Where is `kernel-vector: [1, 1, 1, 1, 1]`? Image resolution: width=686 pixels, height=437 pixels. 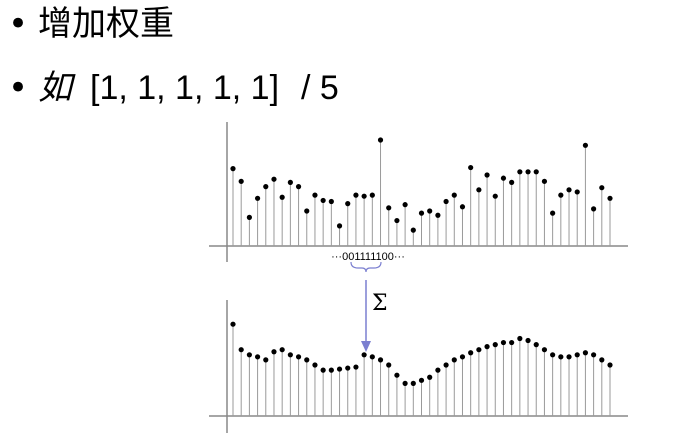 kernel-vector: [1, 1, 1, 1, 1] is located at coordinates (185, 88).